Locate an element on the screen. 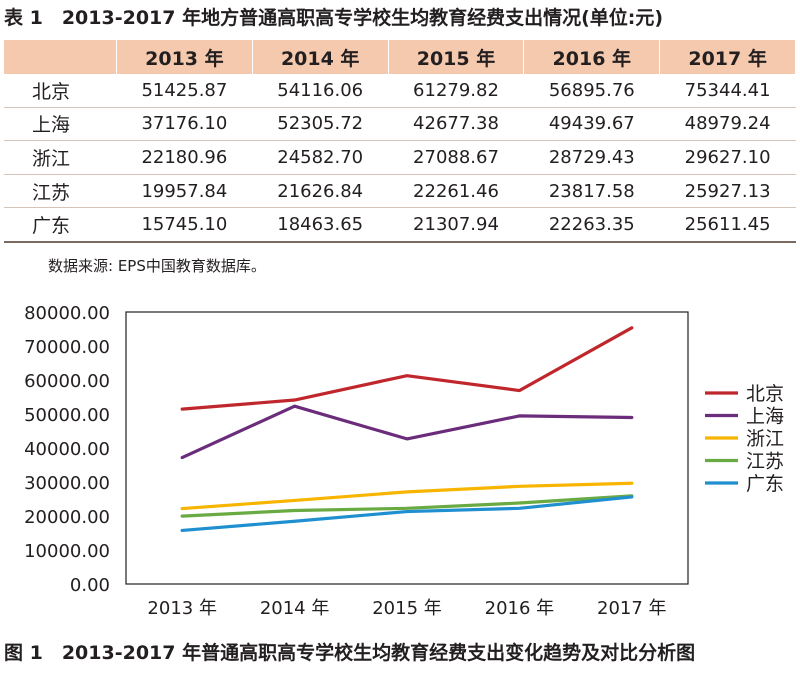  table-cell: 61279.82 is located at coordinates (456, 91).